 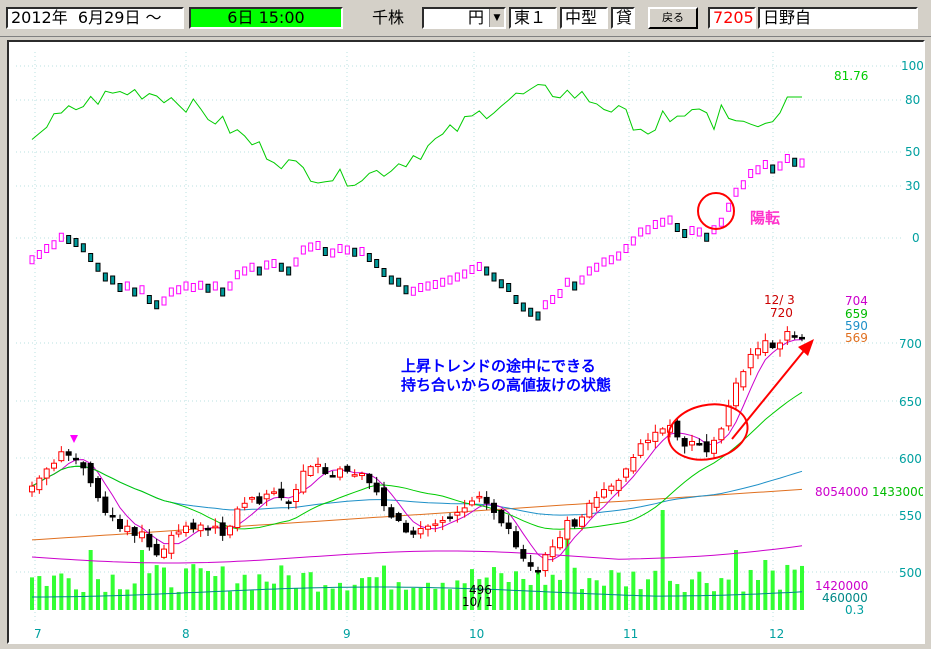 What do you see at coordinates (897, 492) in the screenshot?
I see `volume-label-2: 1433000` at bounding box center [897, 492].